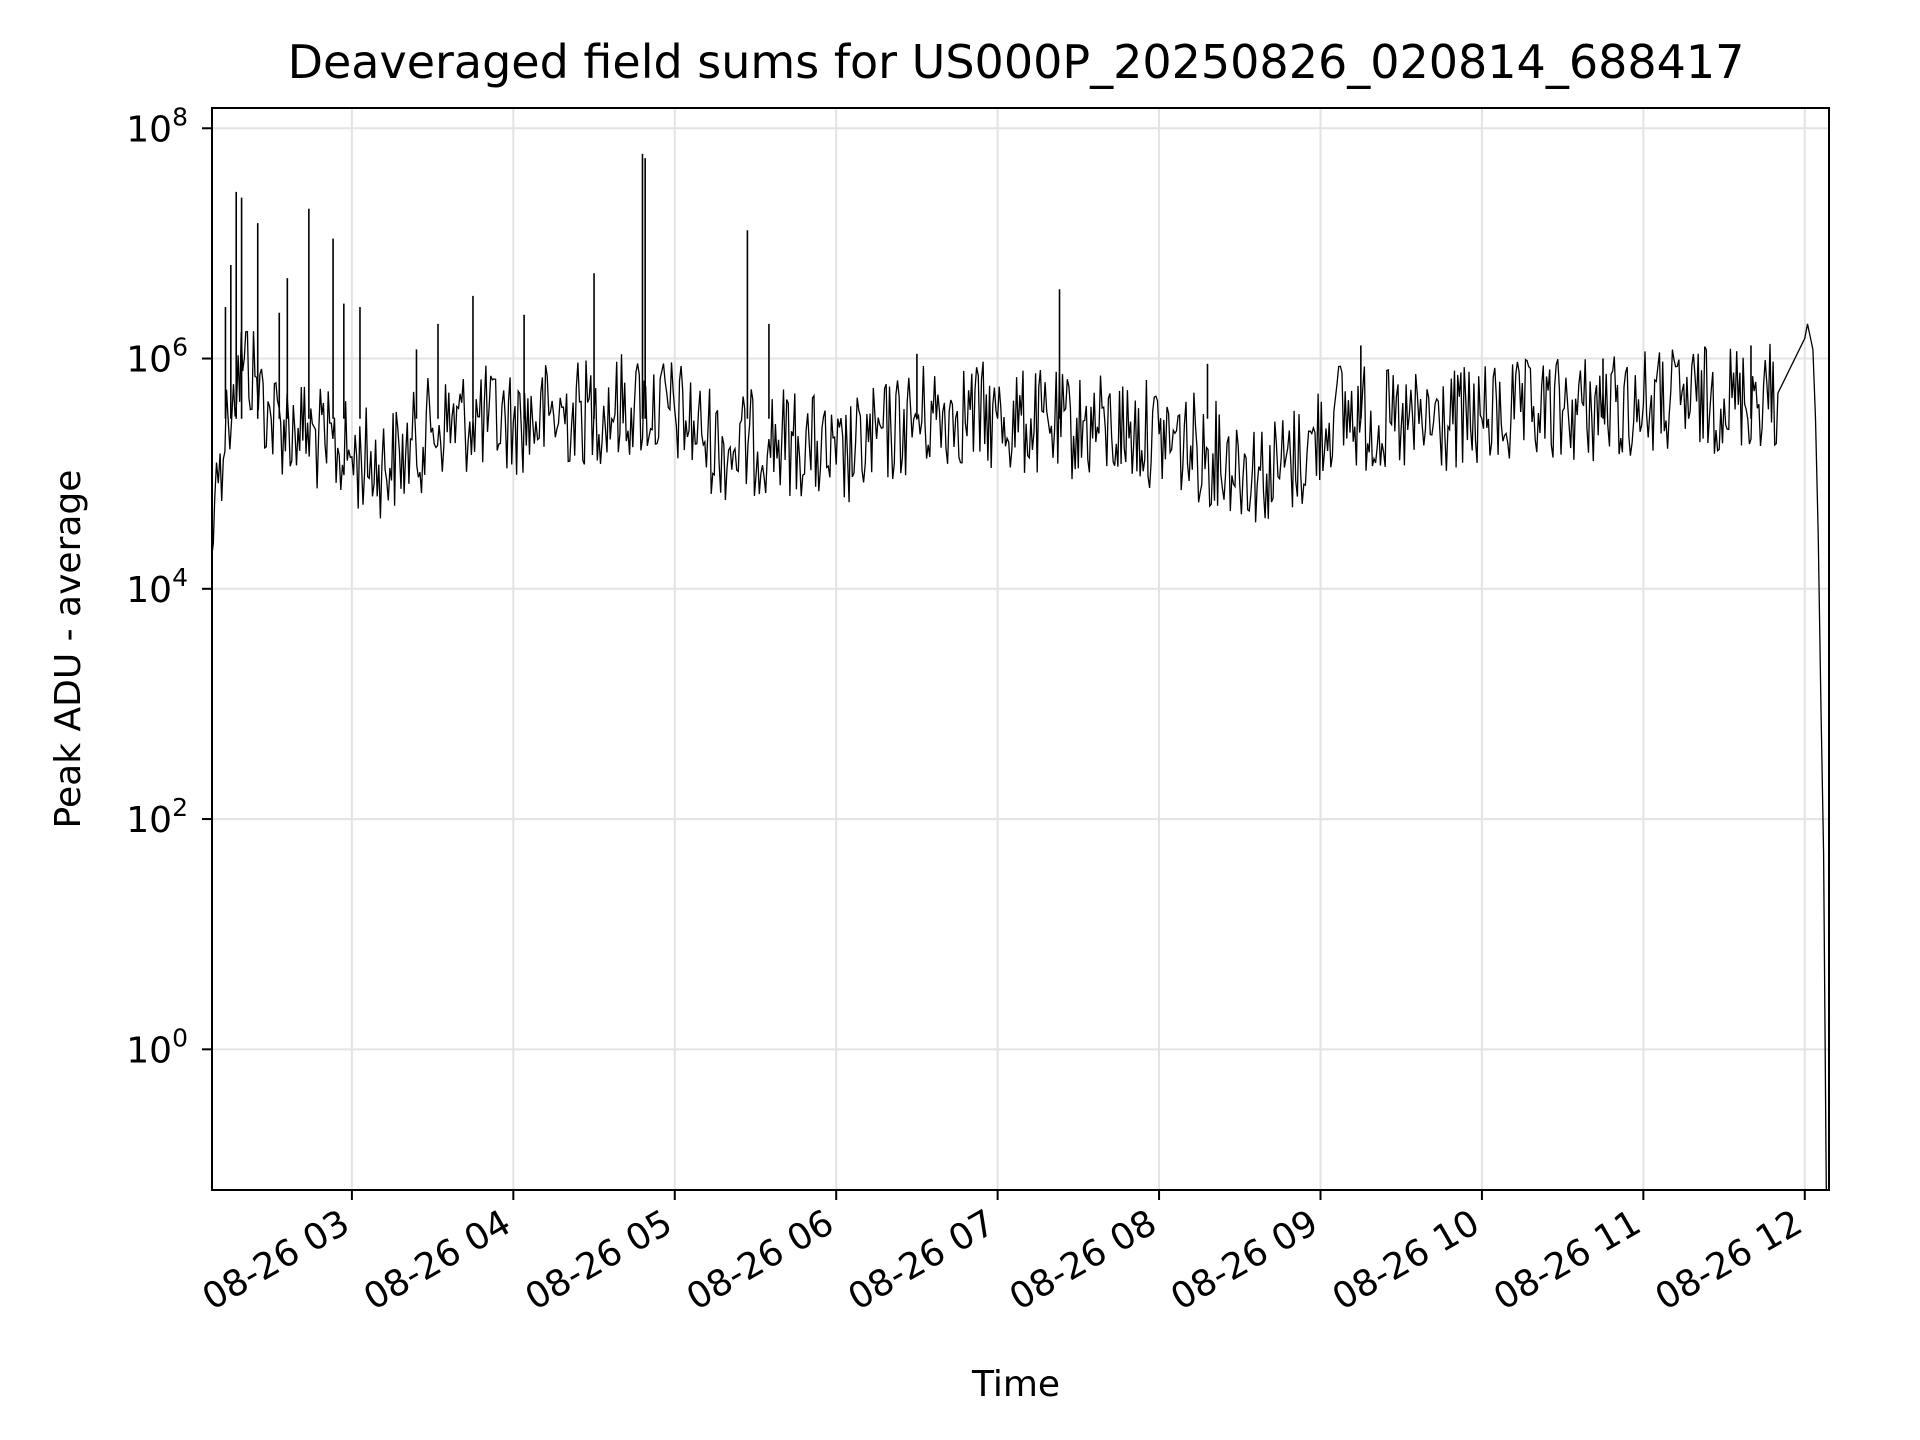  Describe the element at coordinates (1015, 1384) in the screenshot. I see `x-axis-label: Time` at that location.